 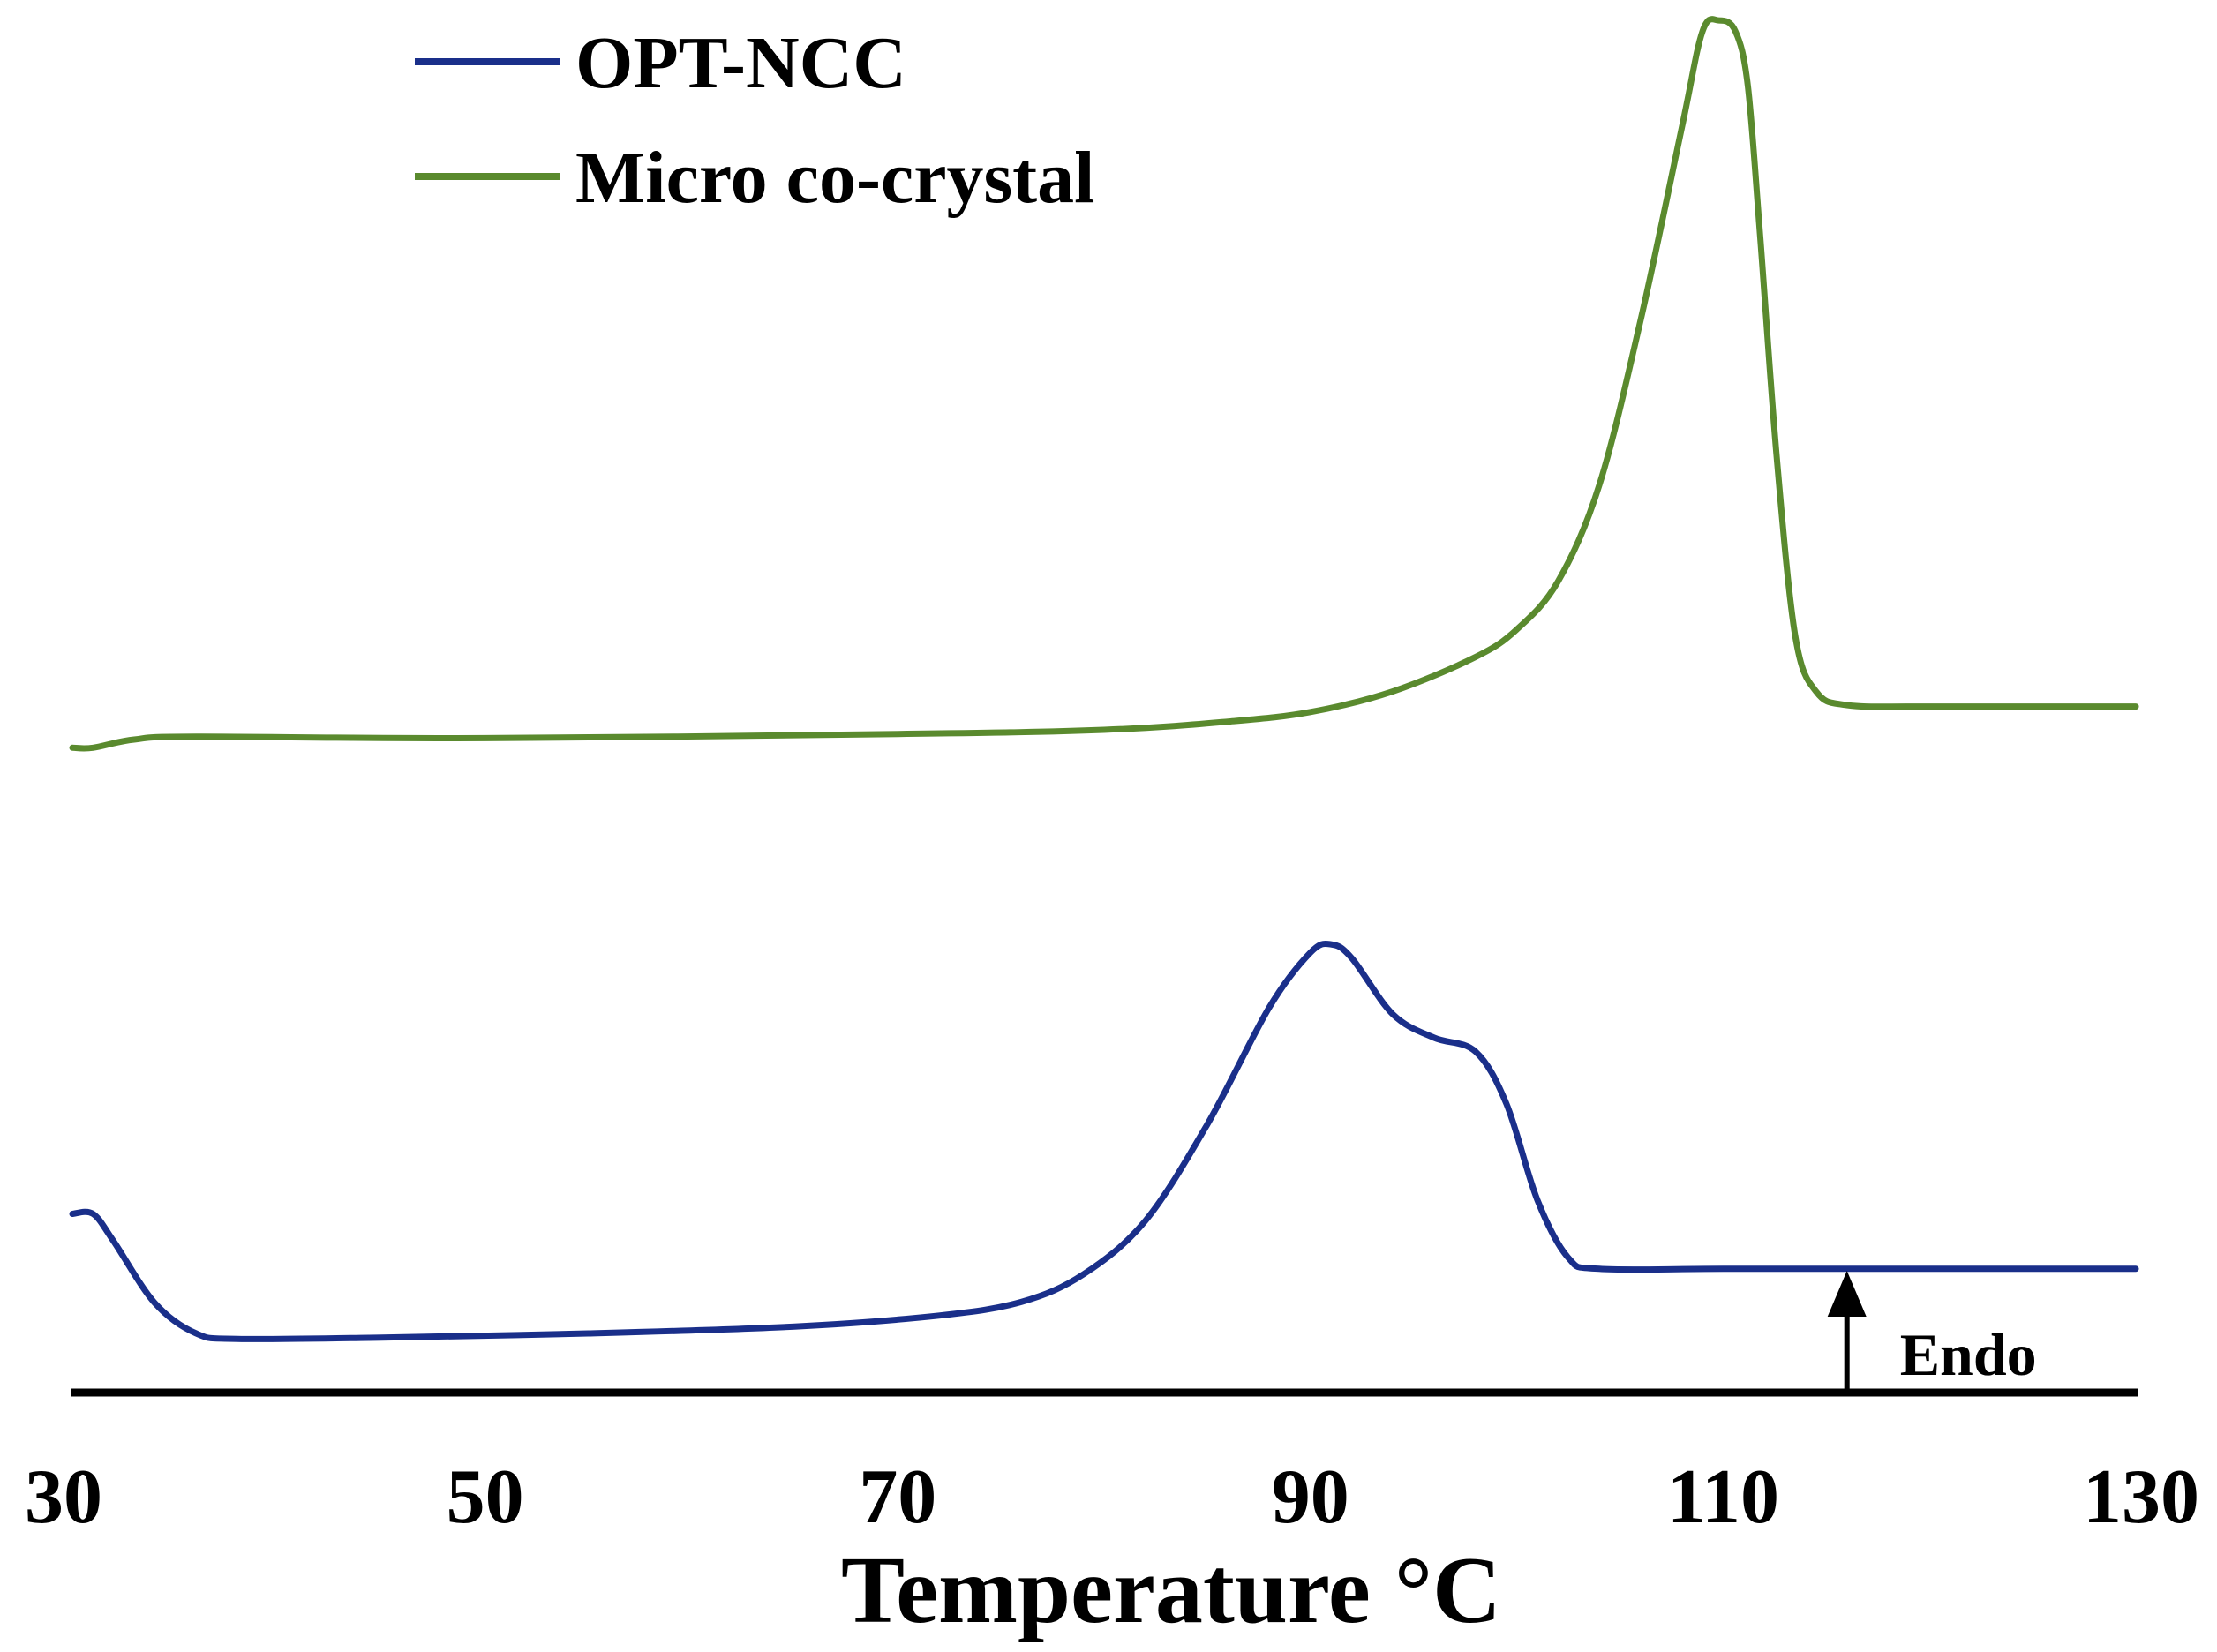 What do you see at coordinates (486, 1497) in the screenshot?
I see `x-tick-label-50: 50` at bounding box center [486, 1497].